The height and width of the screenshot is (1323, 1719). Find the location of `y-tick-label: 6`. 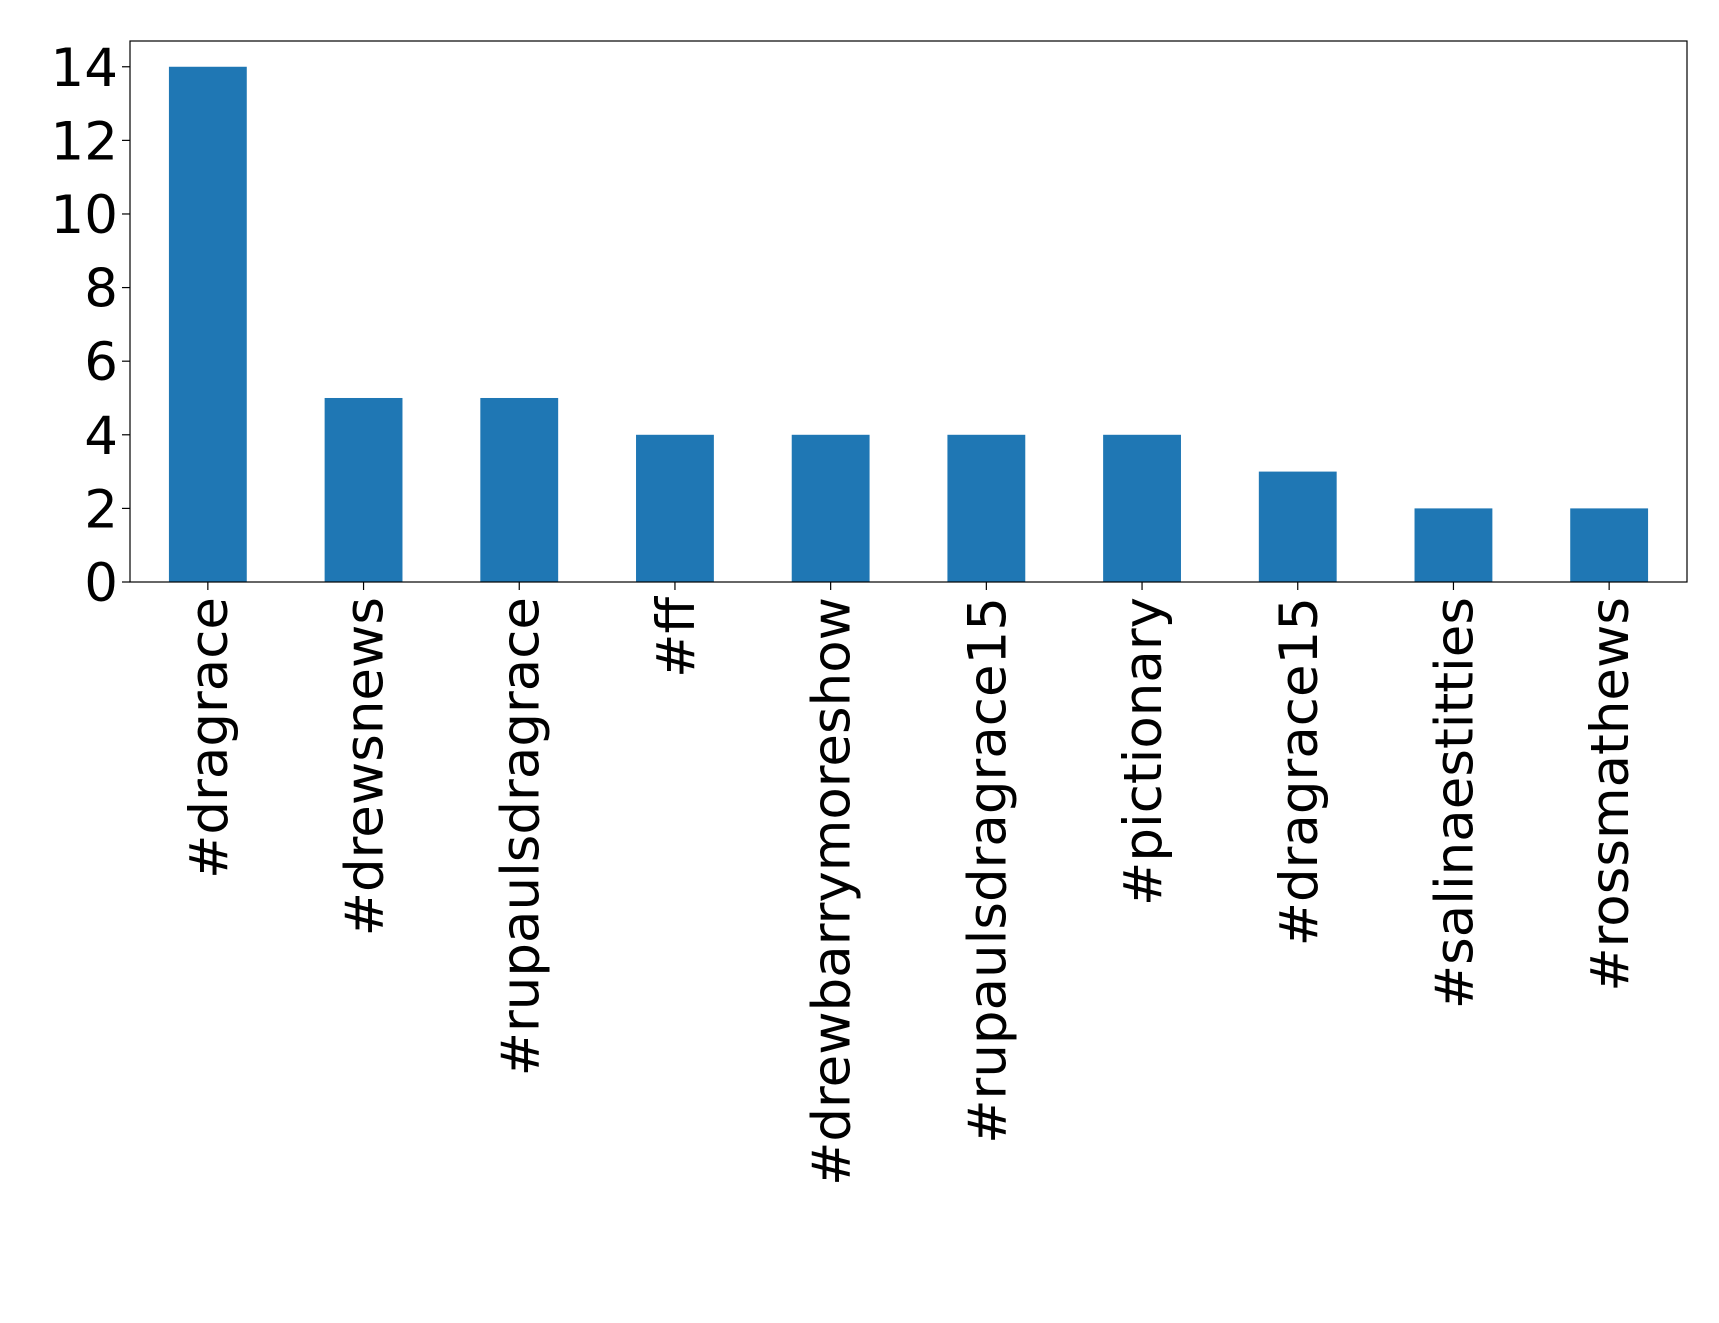

y-tick-label: 6 is located at coordinates (101, 362).